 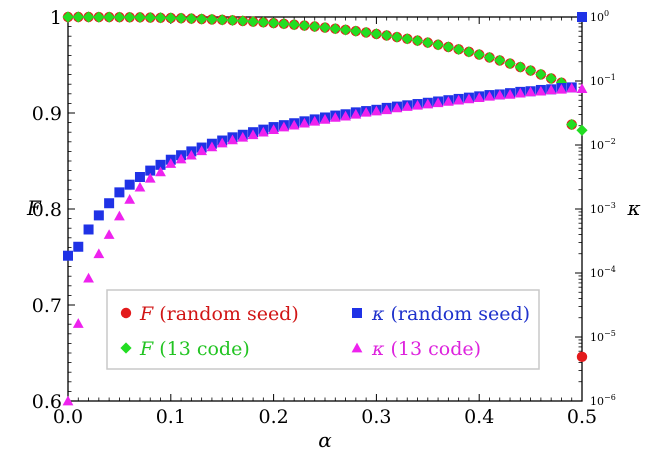 What do you see at coordinates (47, 114) in the screenshot?
I see `y-left-tick-label: 0.9` at bounding box center [47, 114].